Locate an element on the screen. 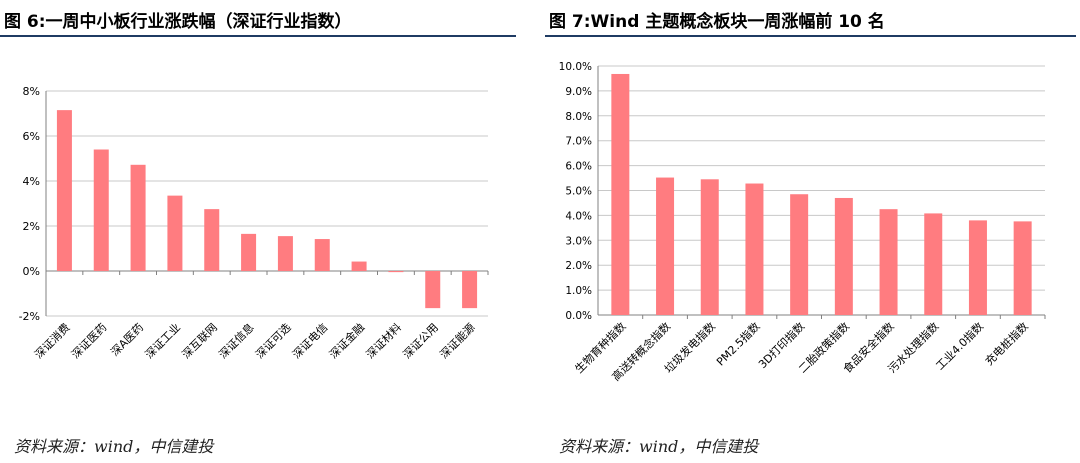  y-tick-label: 8.0% is located at coordinates (578, 117).